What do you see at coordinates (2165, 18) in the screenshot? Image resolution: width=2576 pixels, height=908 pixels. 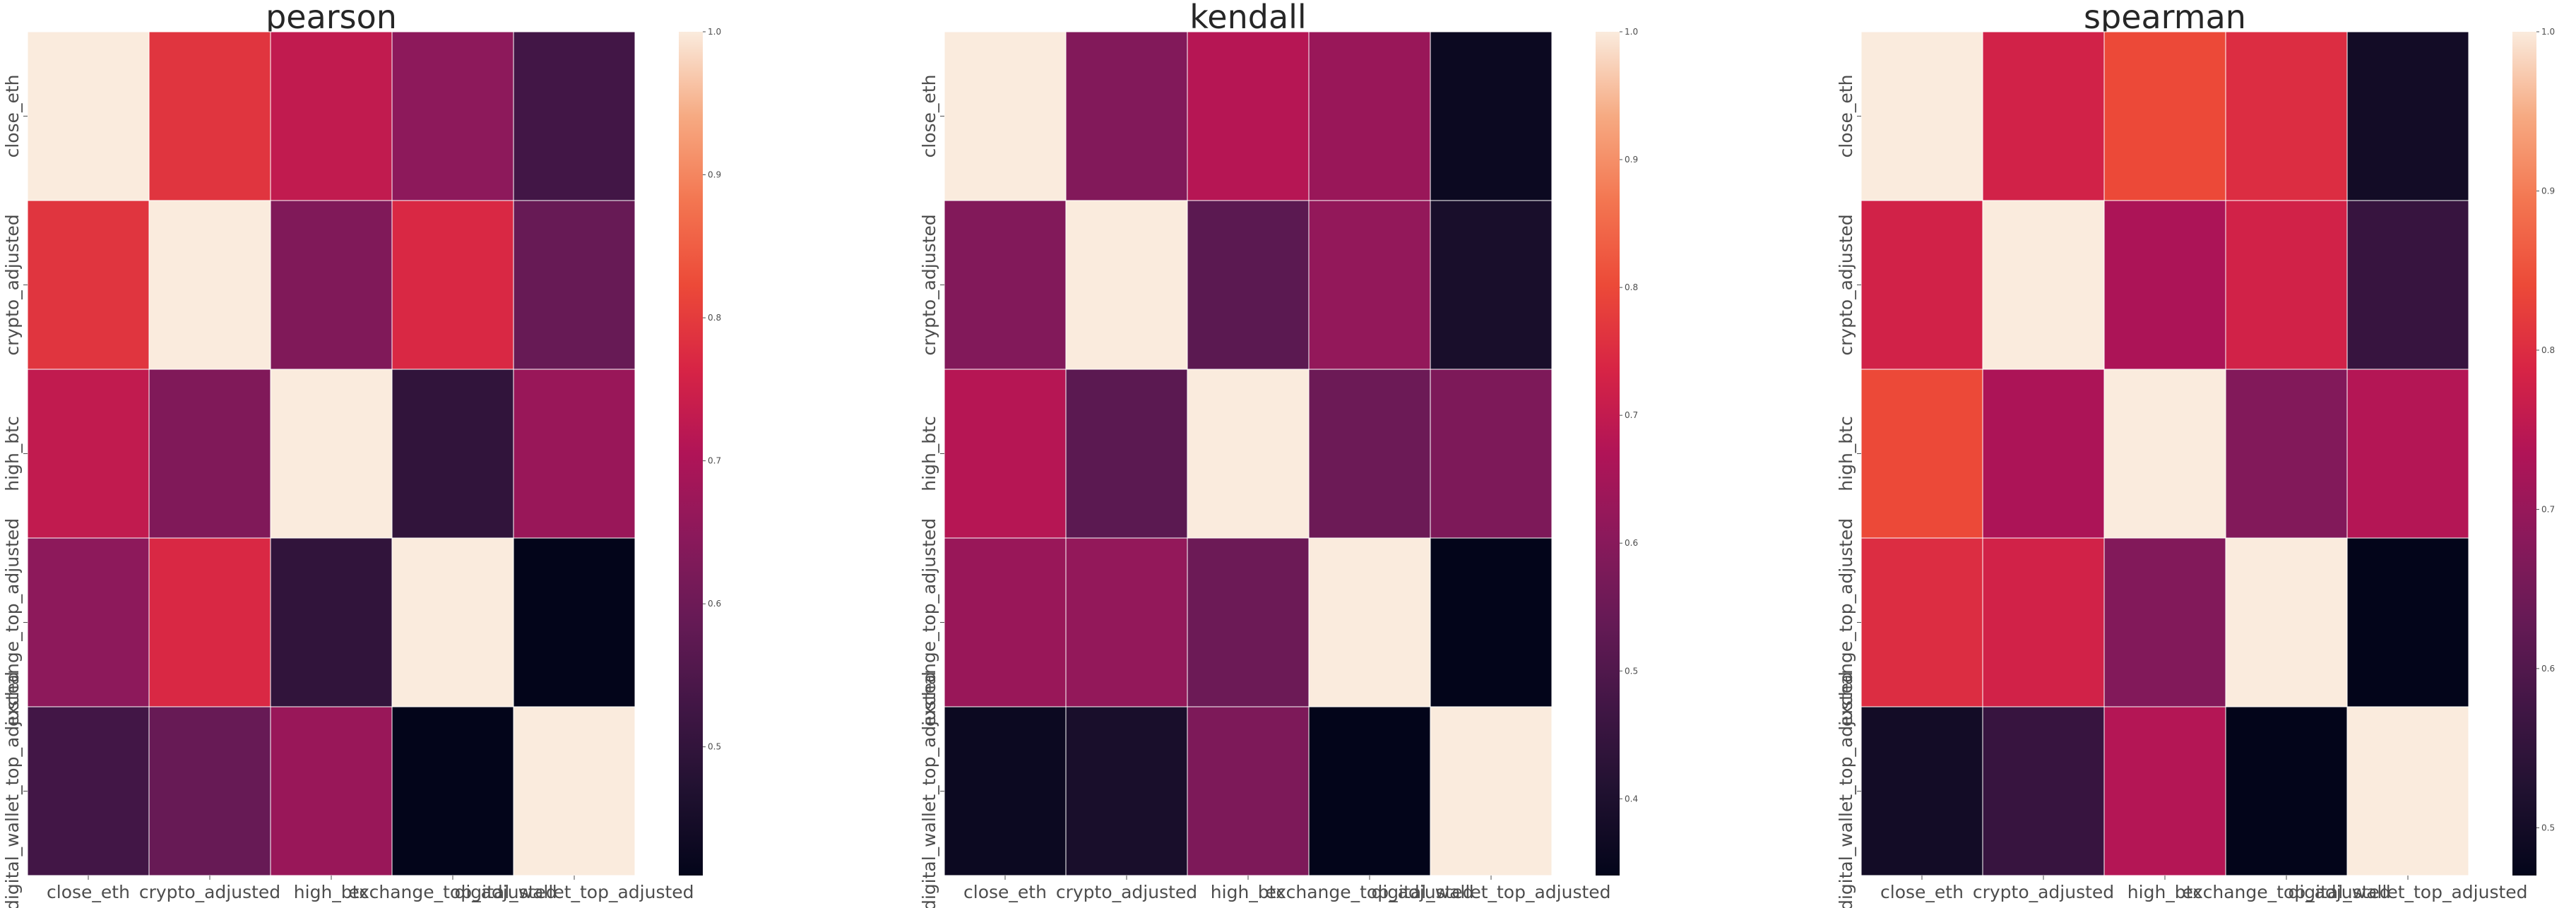 I see `panel-title: spearman` at bounding box center [2165, 18].